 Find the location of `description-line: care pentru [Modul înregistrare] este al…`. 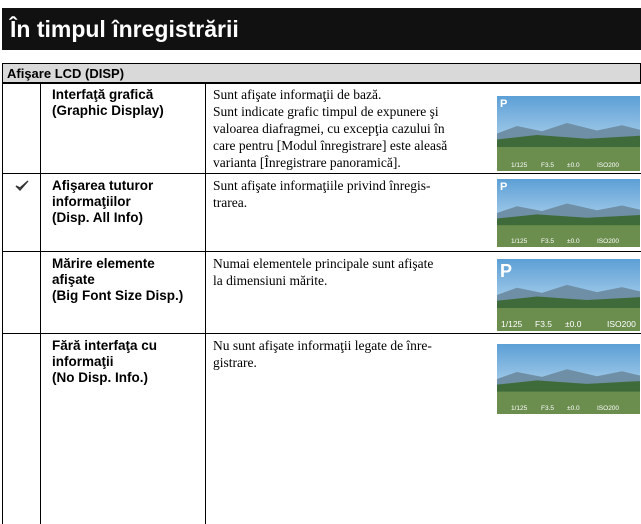

description-line: care pentru [Modul înregistrare] este al… is located at coordinates (330, 145).